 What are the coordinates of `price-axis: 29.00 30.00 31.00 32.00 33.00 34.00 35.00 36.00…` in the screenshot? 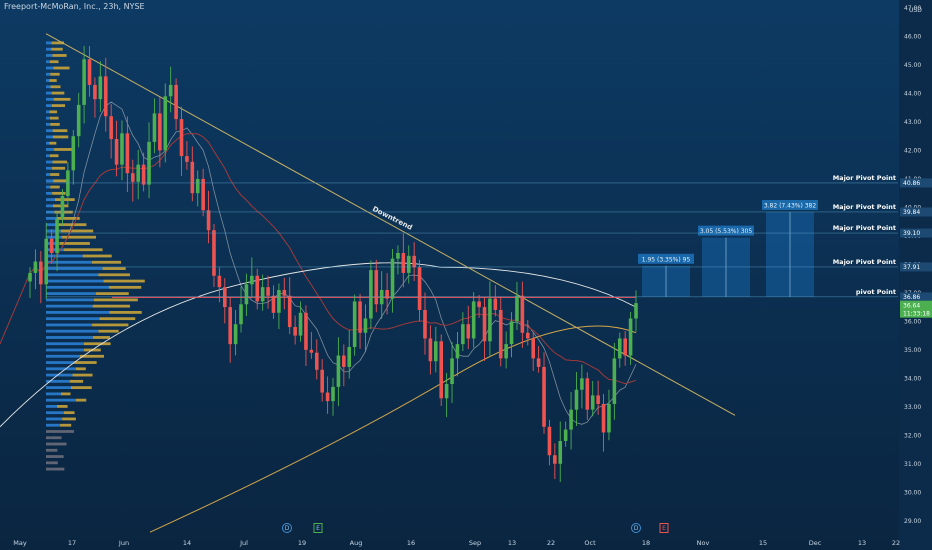 It's located at (915, 275).